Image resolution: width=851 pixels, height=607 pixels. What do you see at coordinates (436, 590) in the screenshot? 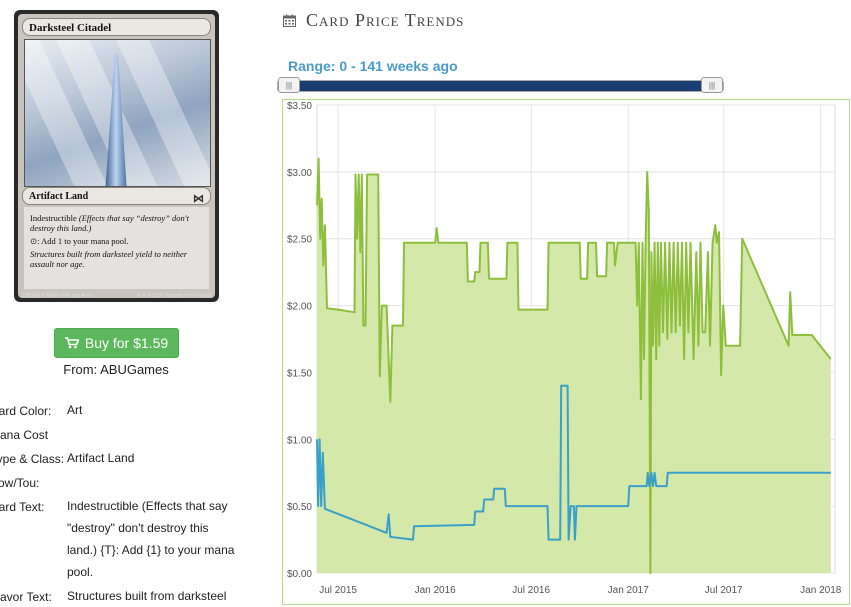
I see `x-tick-label: Jan 2016` at bounding box center [436, 590].